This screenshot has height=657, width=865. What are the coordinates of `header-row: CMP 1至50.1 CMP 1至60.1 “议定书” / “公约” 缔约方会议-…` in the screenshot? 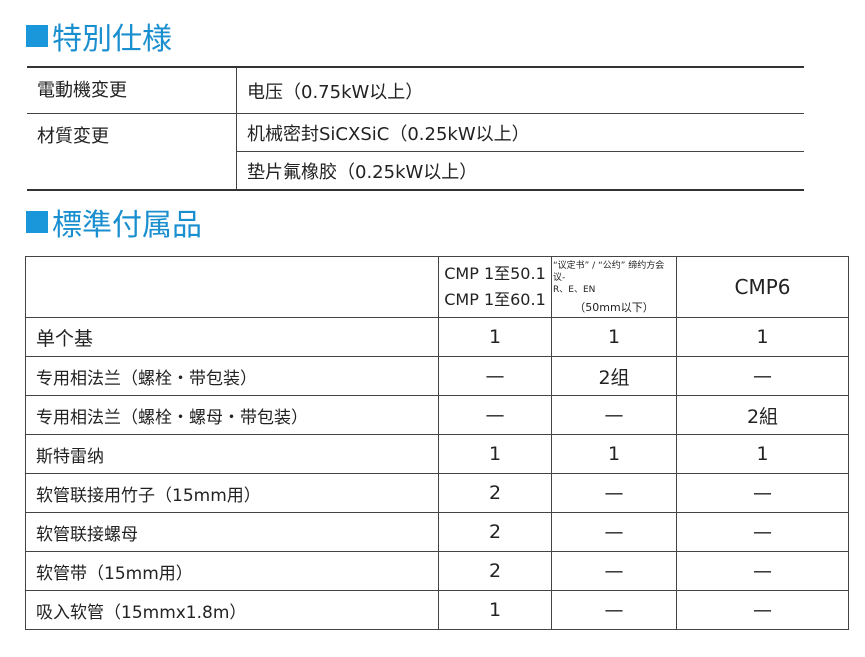 It's located at (437, 287).